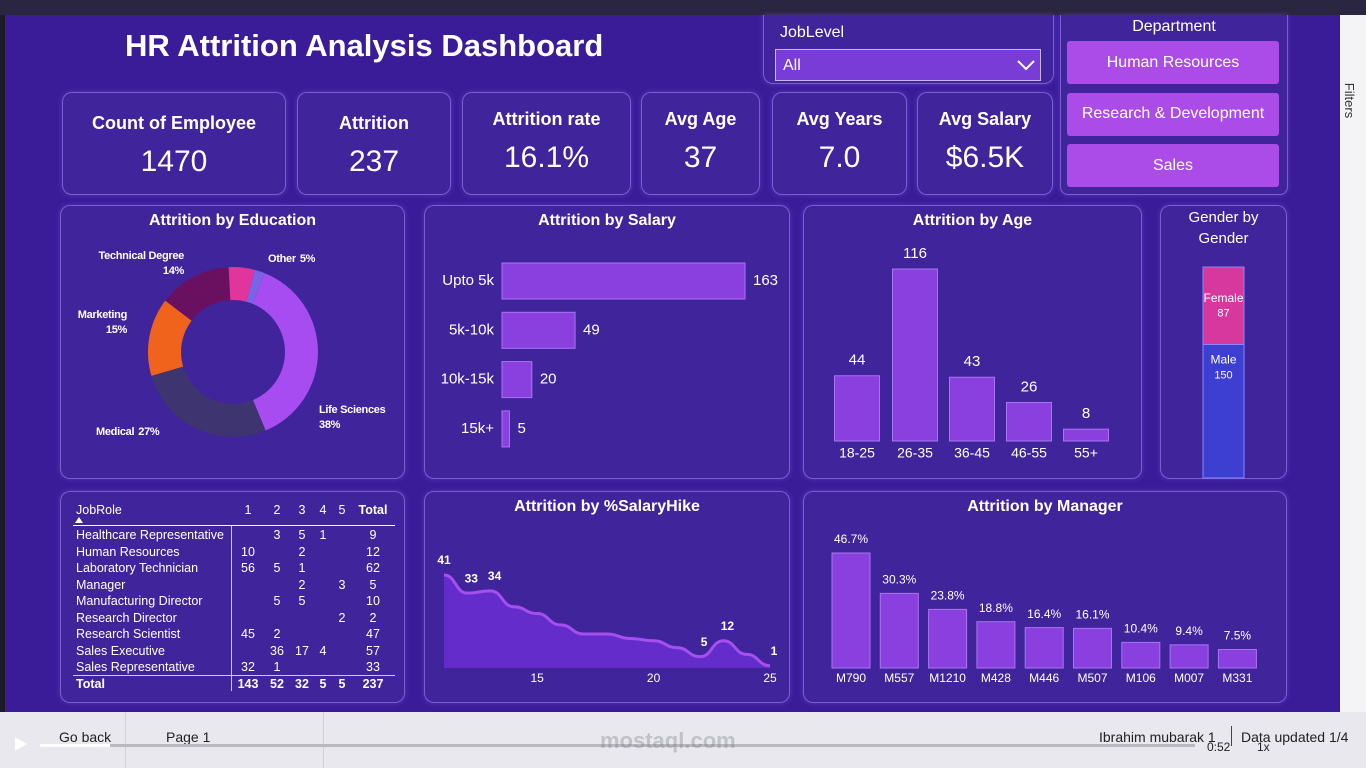 This screenshot has width=1366, height=768. I want to click on chart-title: Attrition by Age, so click(972, 220).